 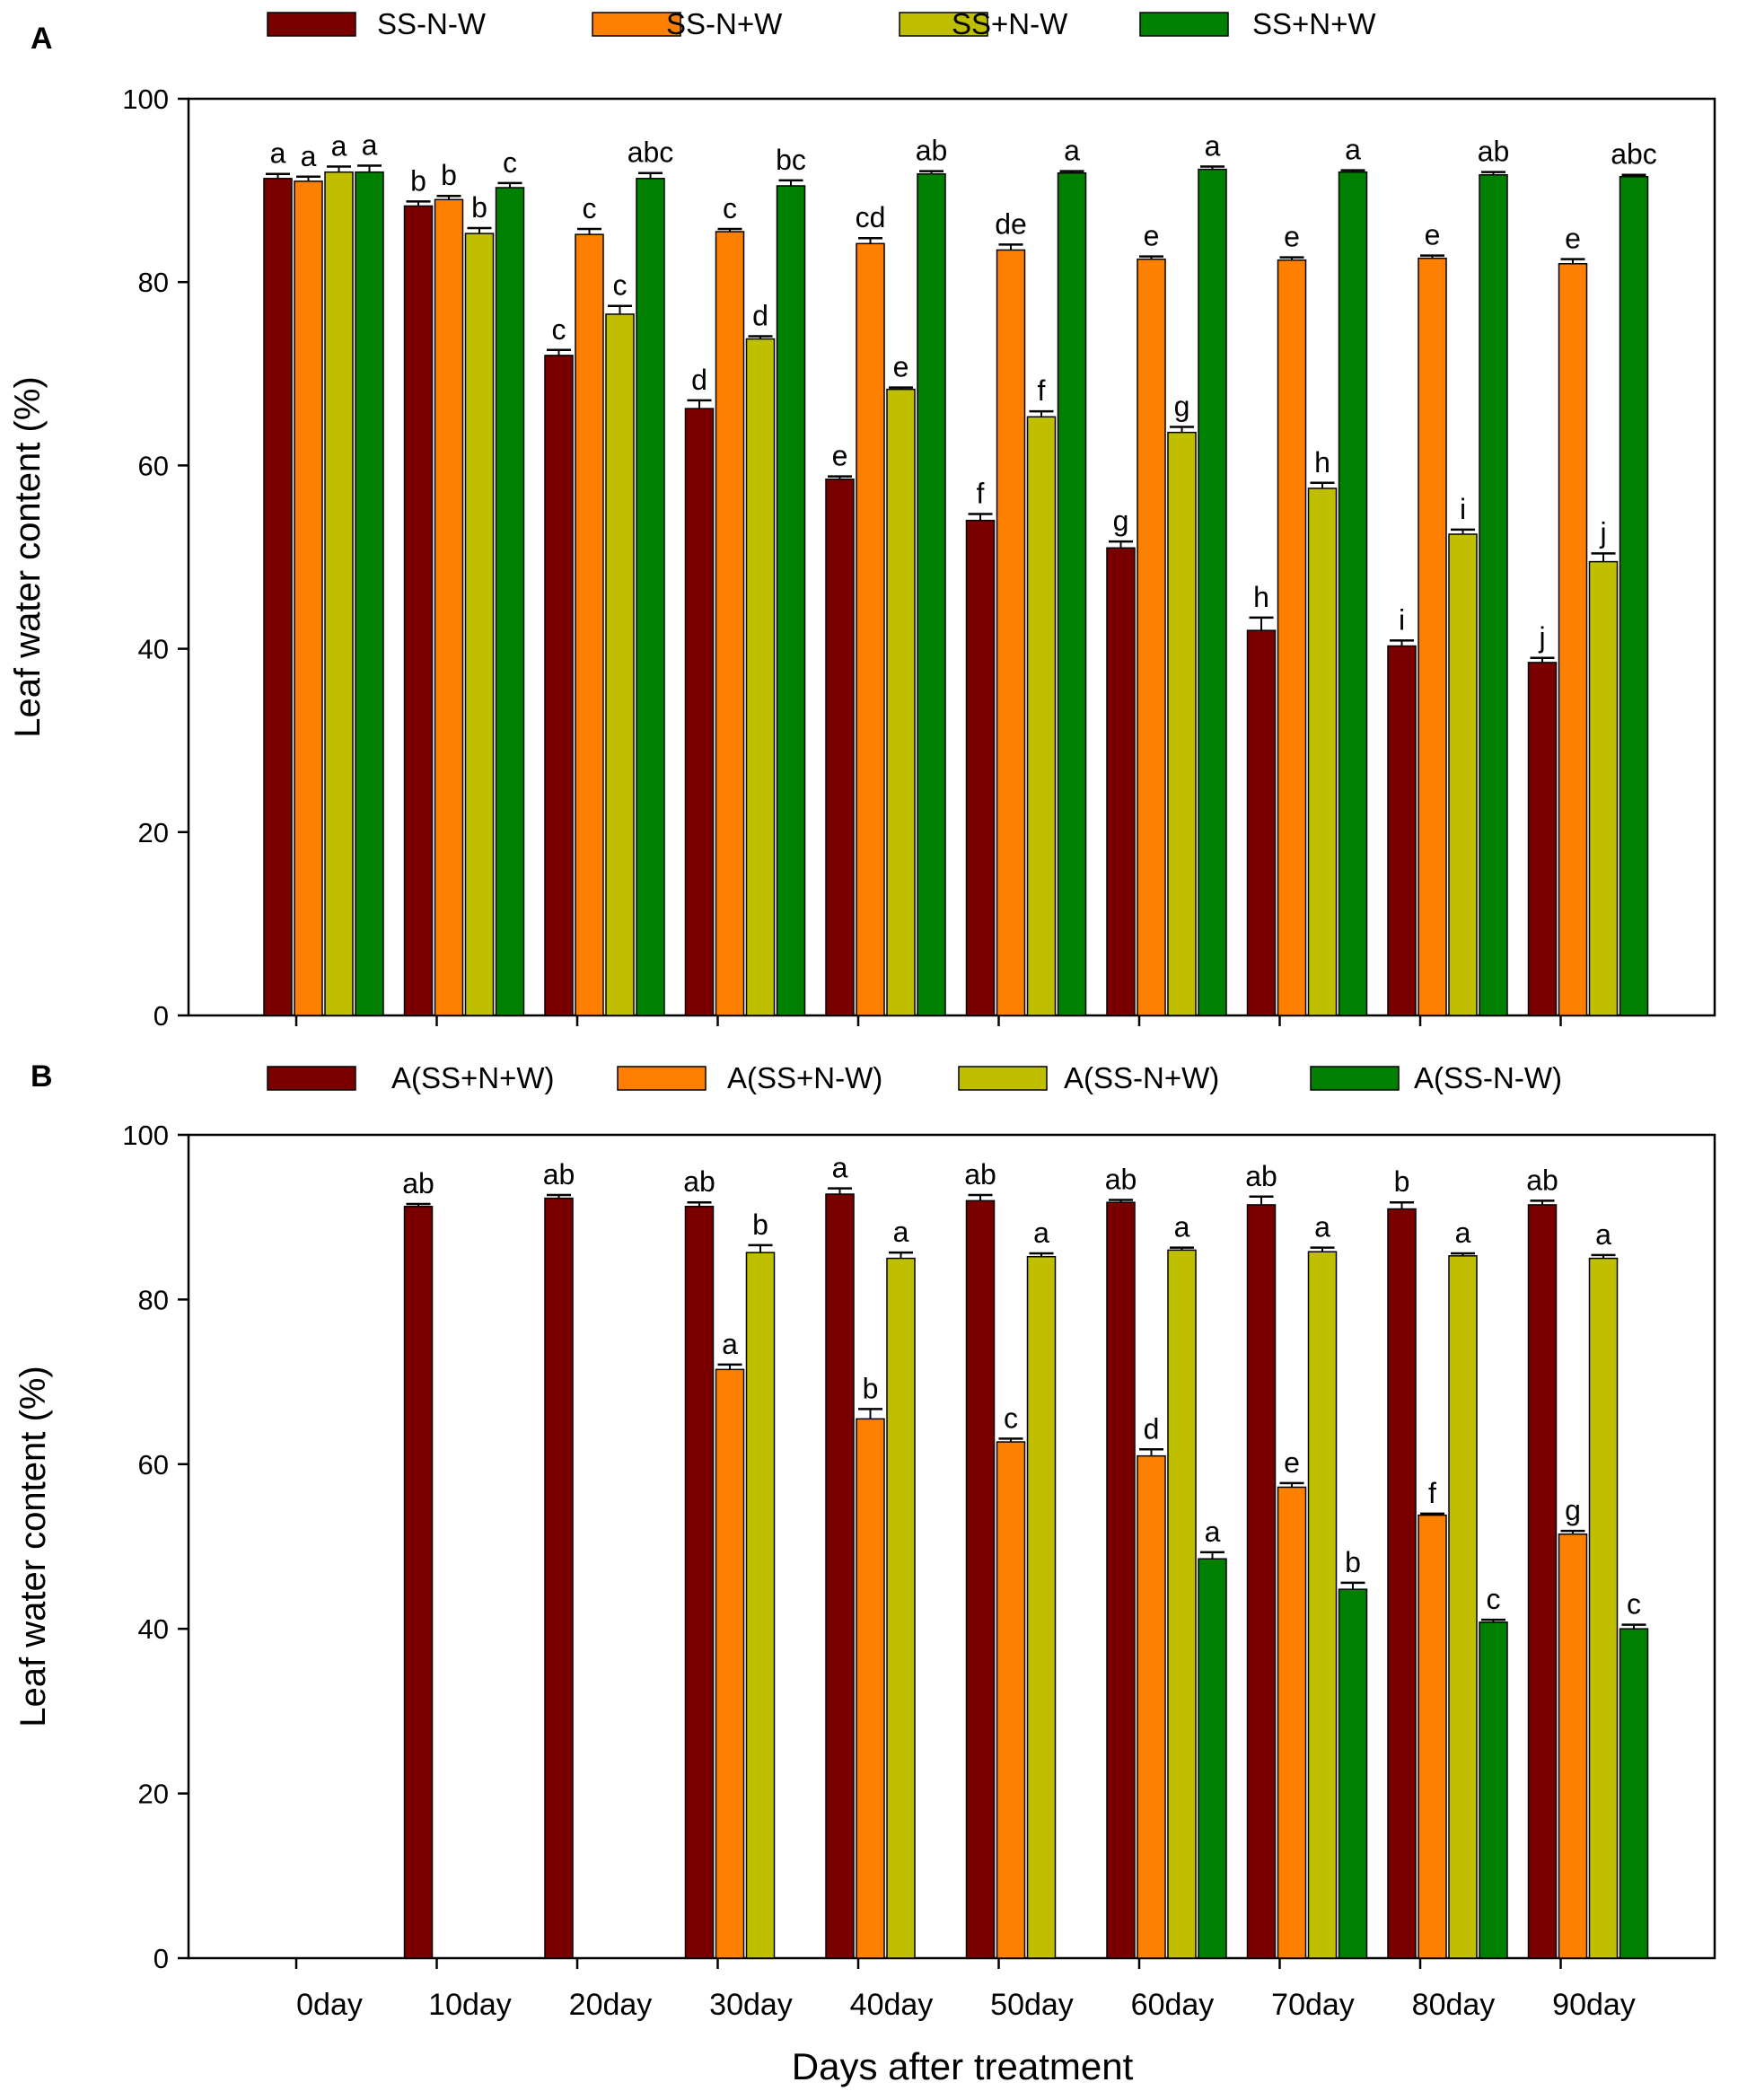 I want to click on significance-label: de, so click(x=1011, y=223).